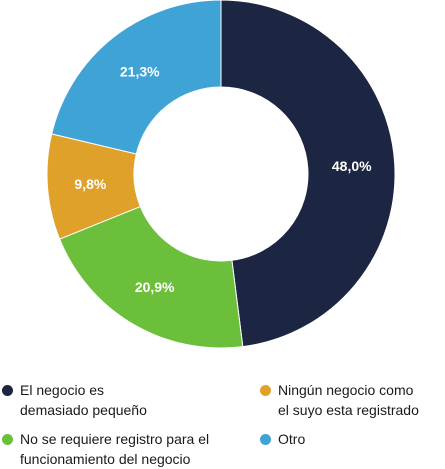 This screenshot has width=445, height=469. I want to click on slice-value-label-0: 48,0%, so click(352, 166).